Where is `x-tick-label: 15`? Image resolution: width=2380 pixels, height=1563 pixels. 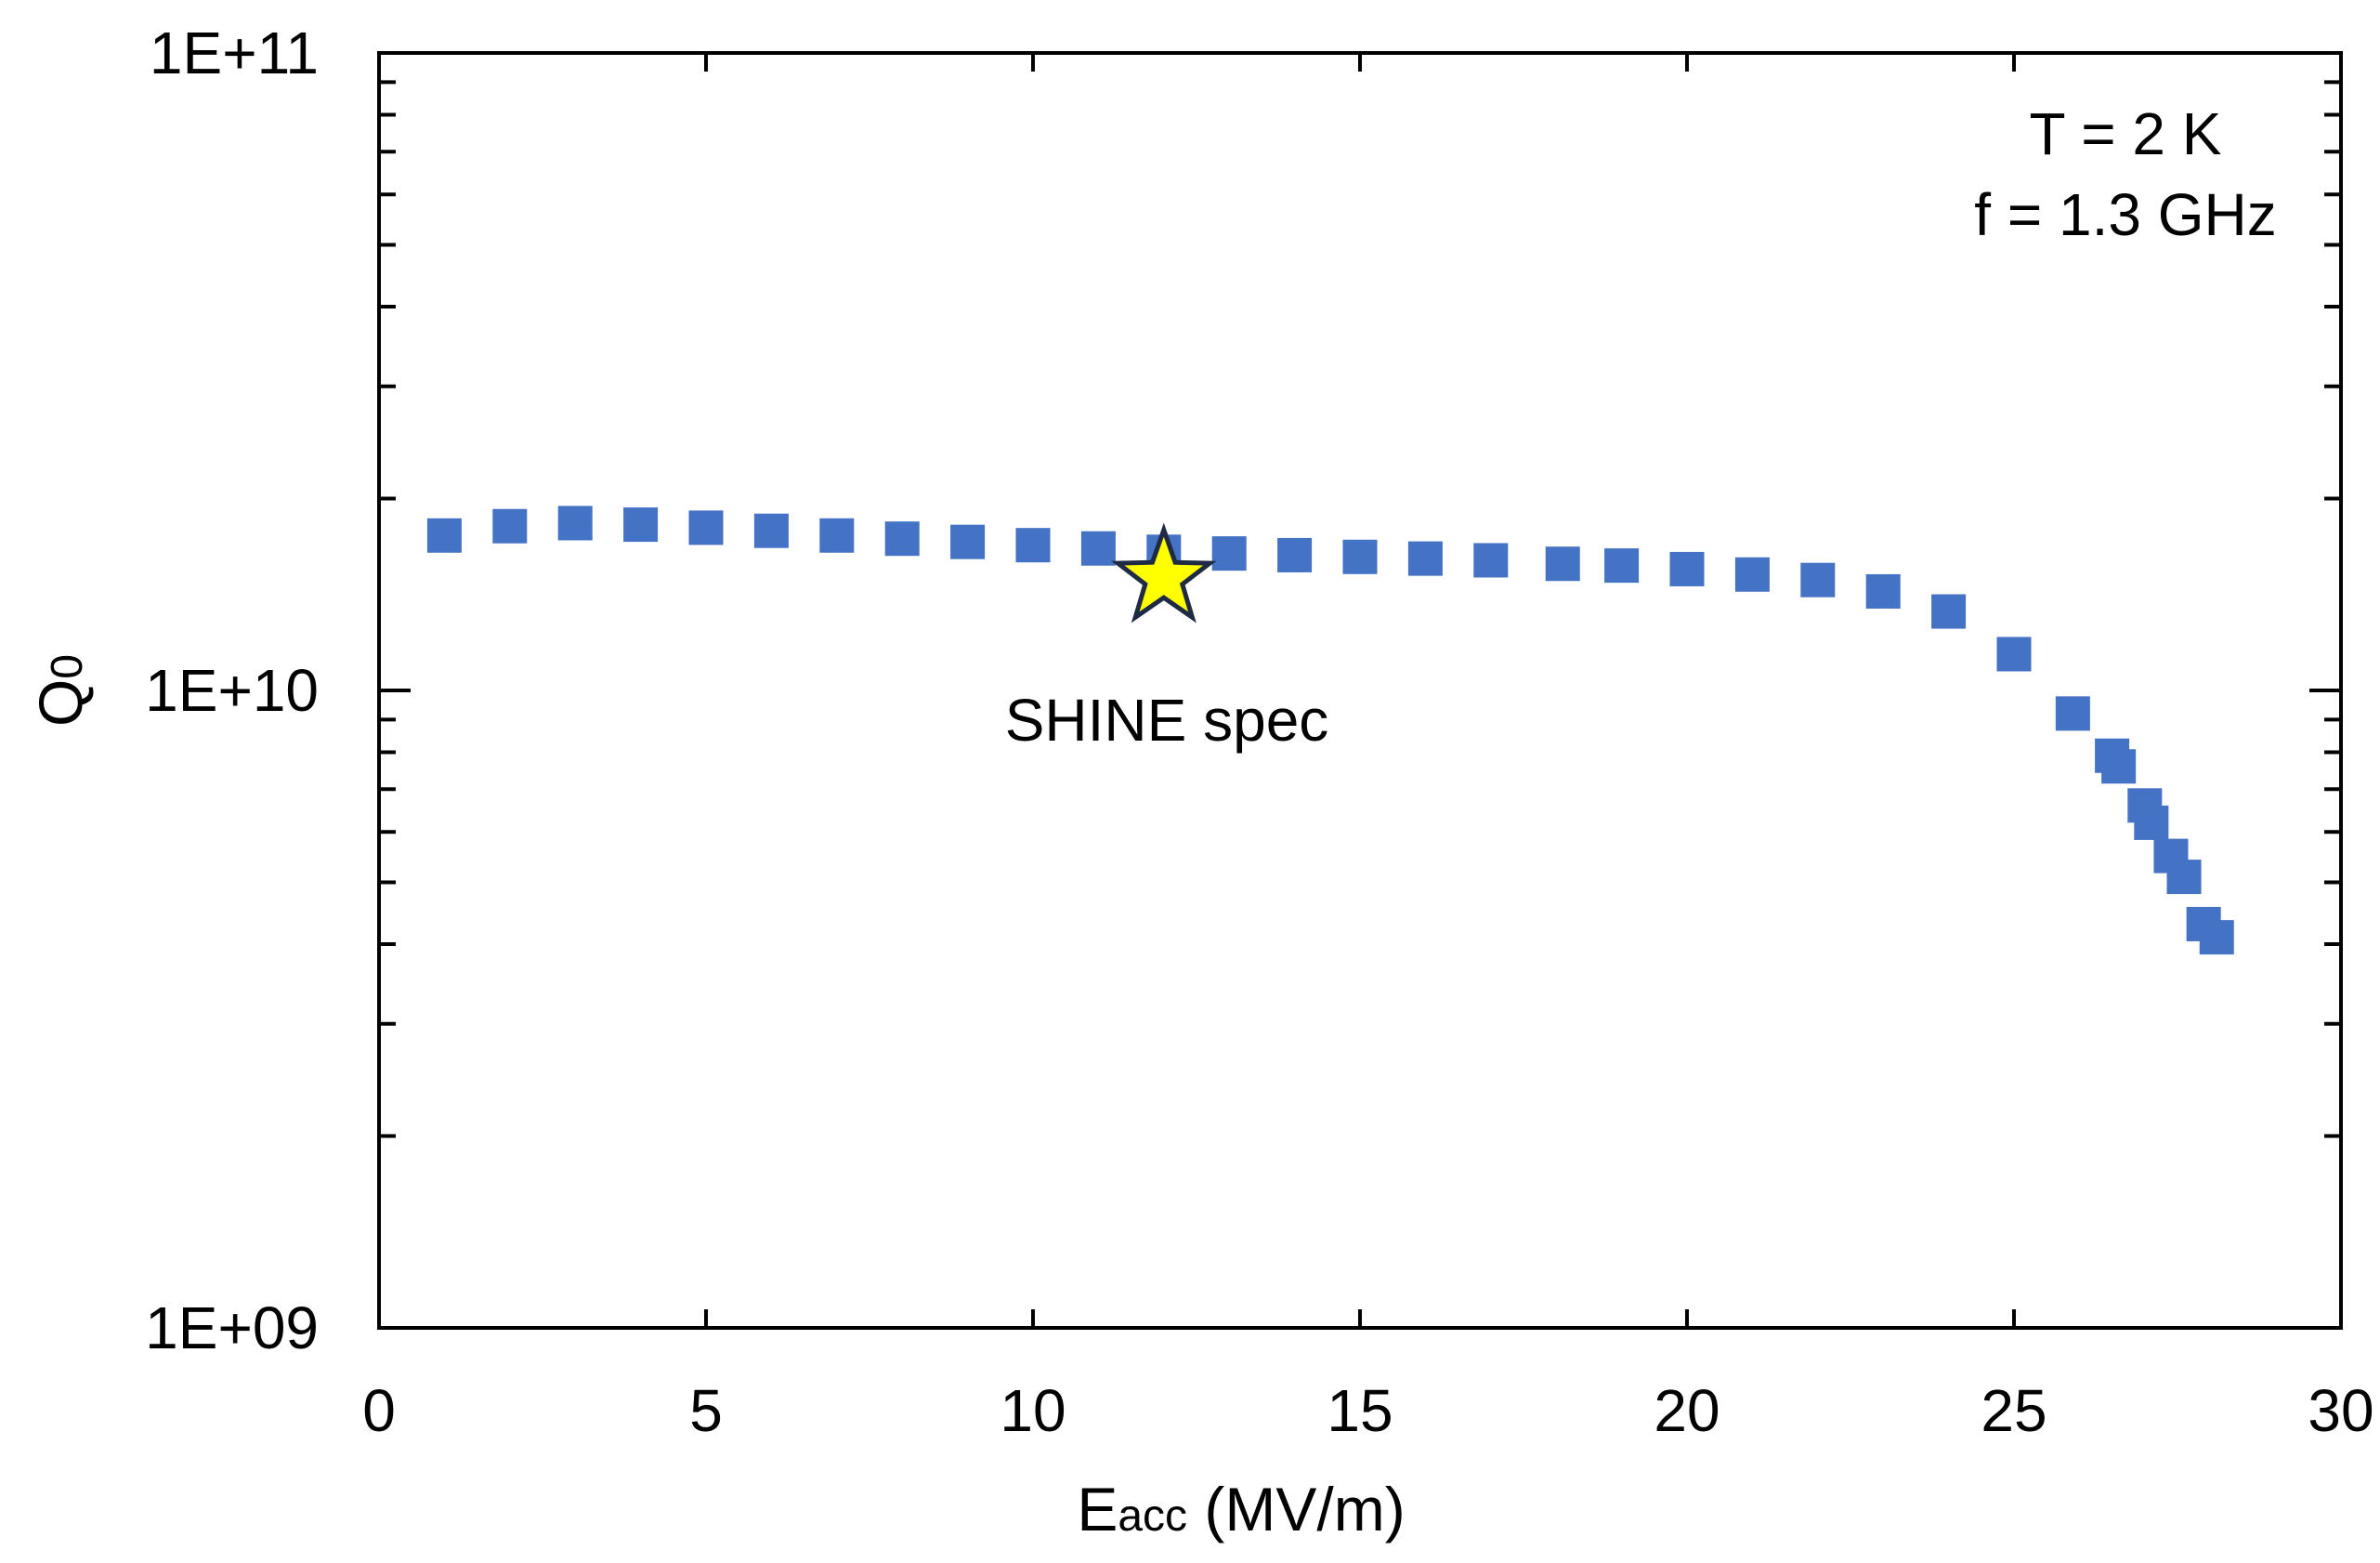 x-tick-label: 15 is located at coordinates (1360, 1410).